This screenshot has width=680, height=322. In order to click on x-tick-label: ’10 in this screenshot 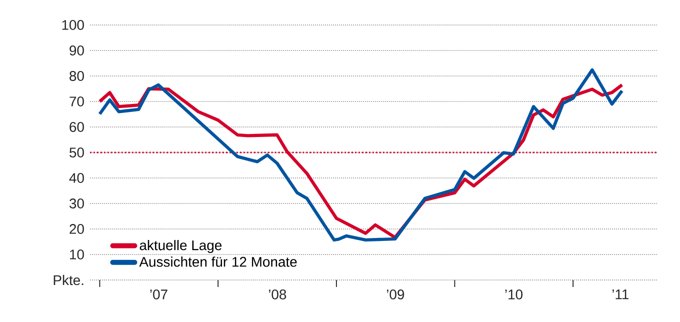, I will do `click(513, 295)`.